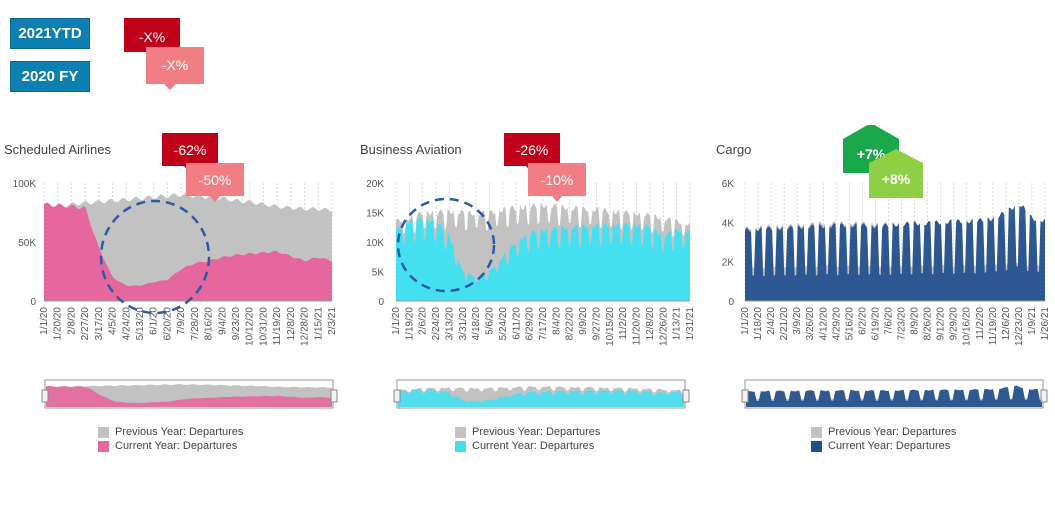 The width and height of the screenshot is (1055, 505). I want to click on x-tick-label: 2/8/20, so click(71, 321).